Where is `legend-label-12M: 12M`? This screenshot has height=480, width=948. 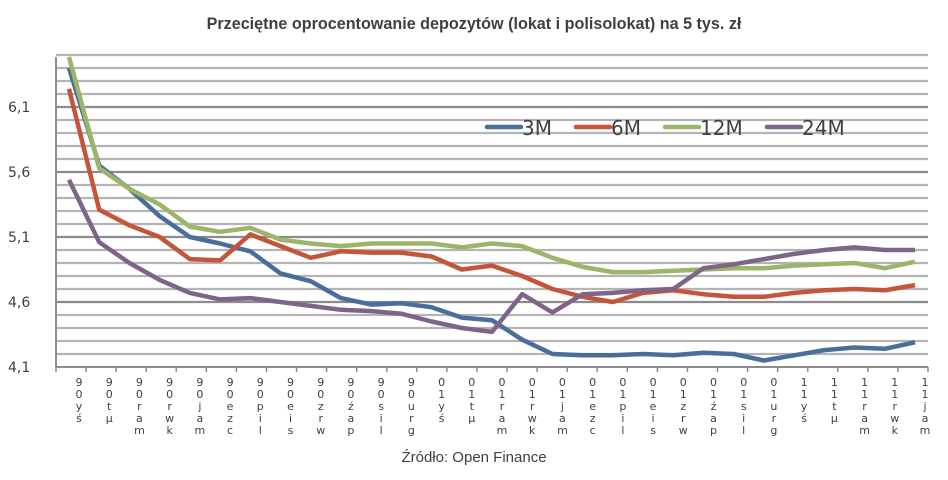 legend-label-12M: 12M is located at coordinates (721, 128).